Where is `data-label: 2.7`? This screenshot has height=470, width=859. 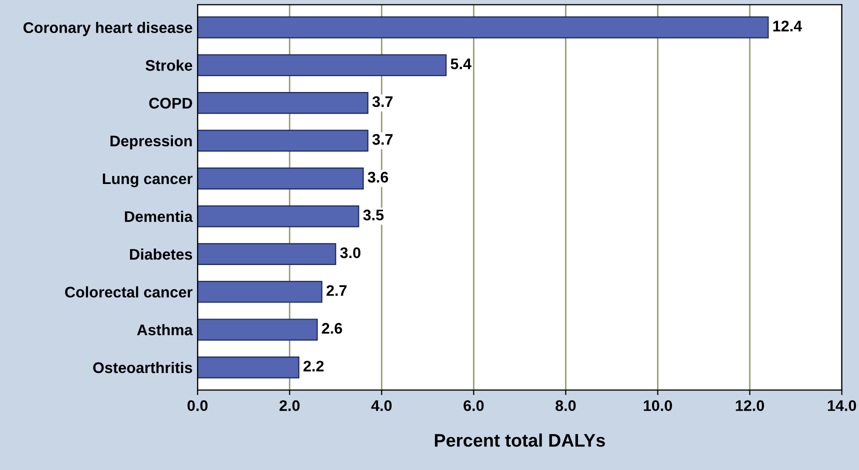
data-label: 2.7 is located at coordinates (336, 290).